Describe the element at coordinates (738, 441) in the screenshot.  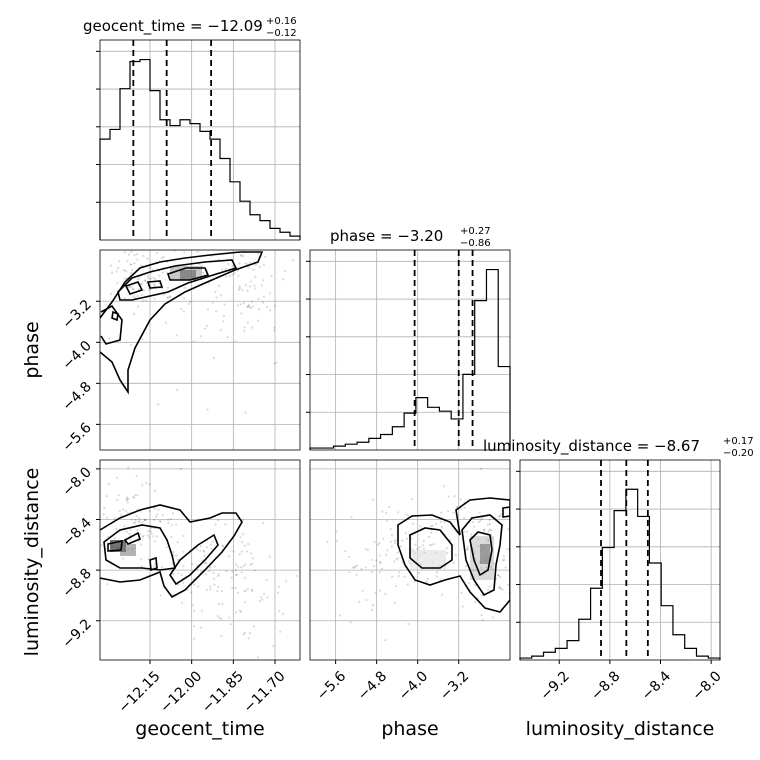
I see `title-luminosity-distance-upper: +0.17` at that location.